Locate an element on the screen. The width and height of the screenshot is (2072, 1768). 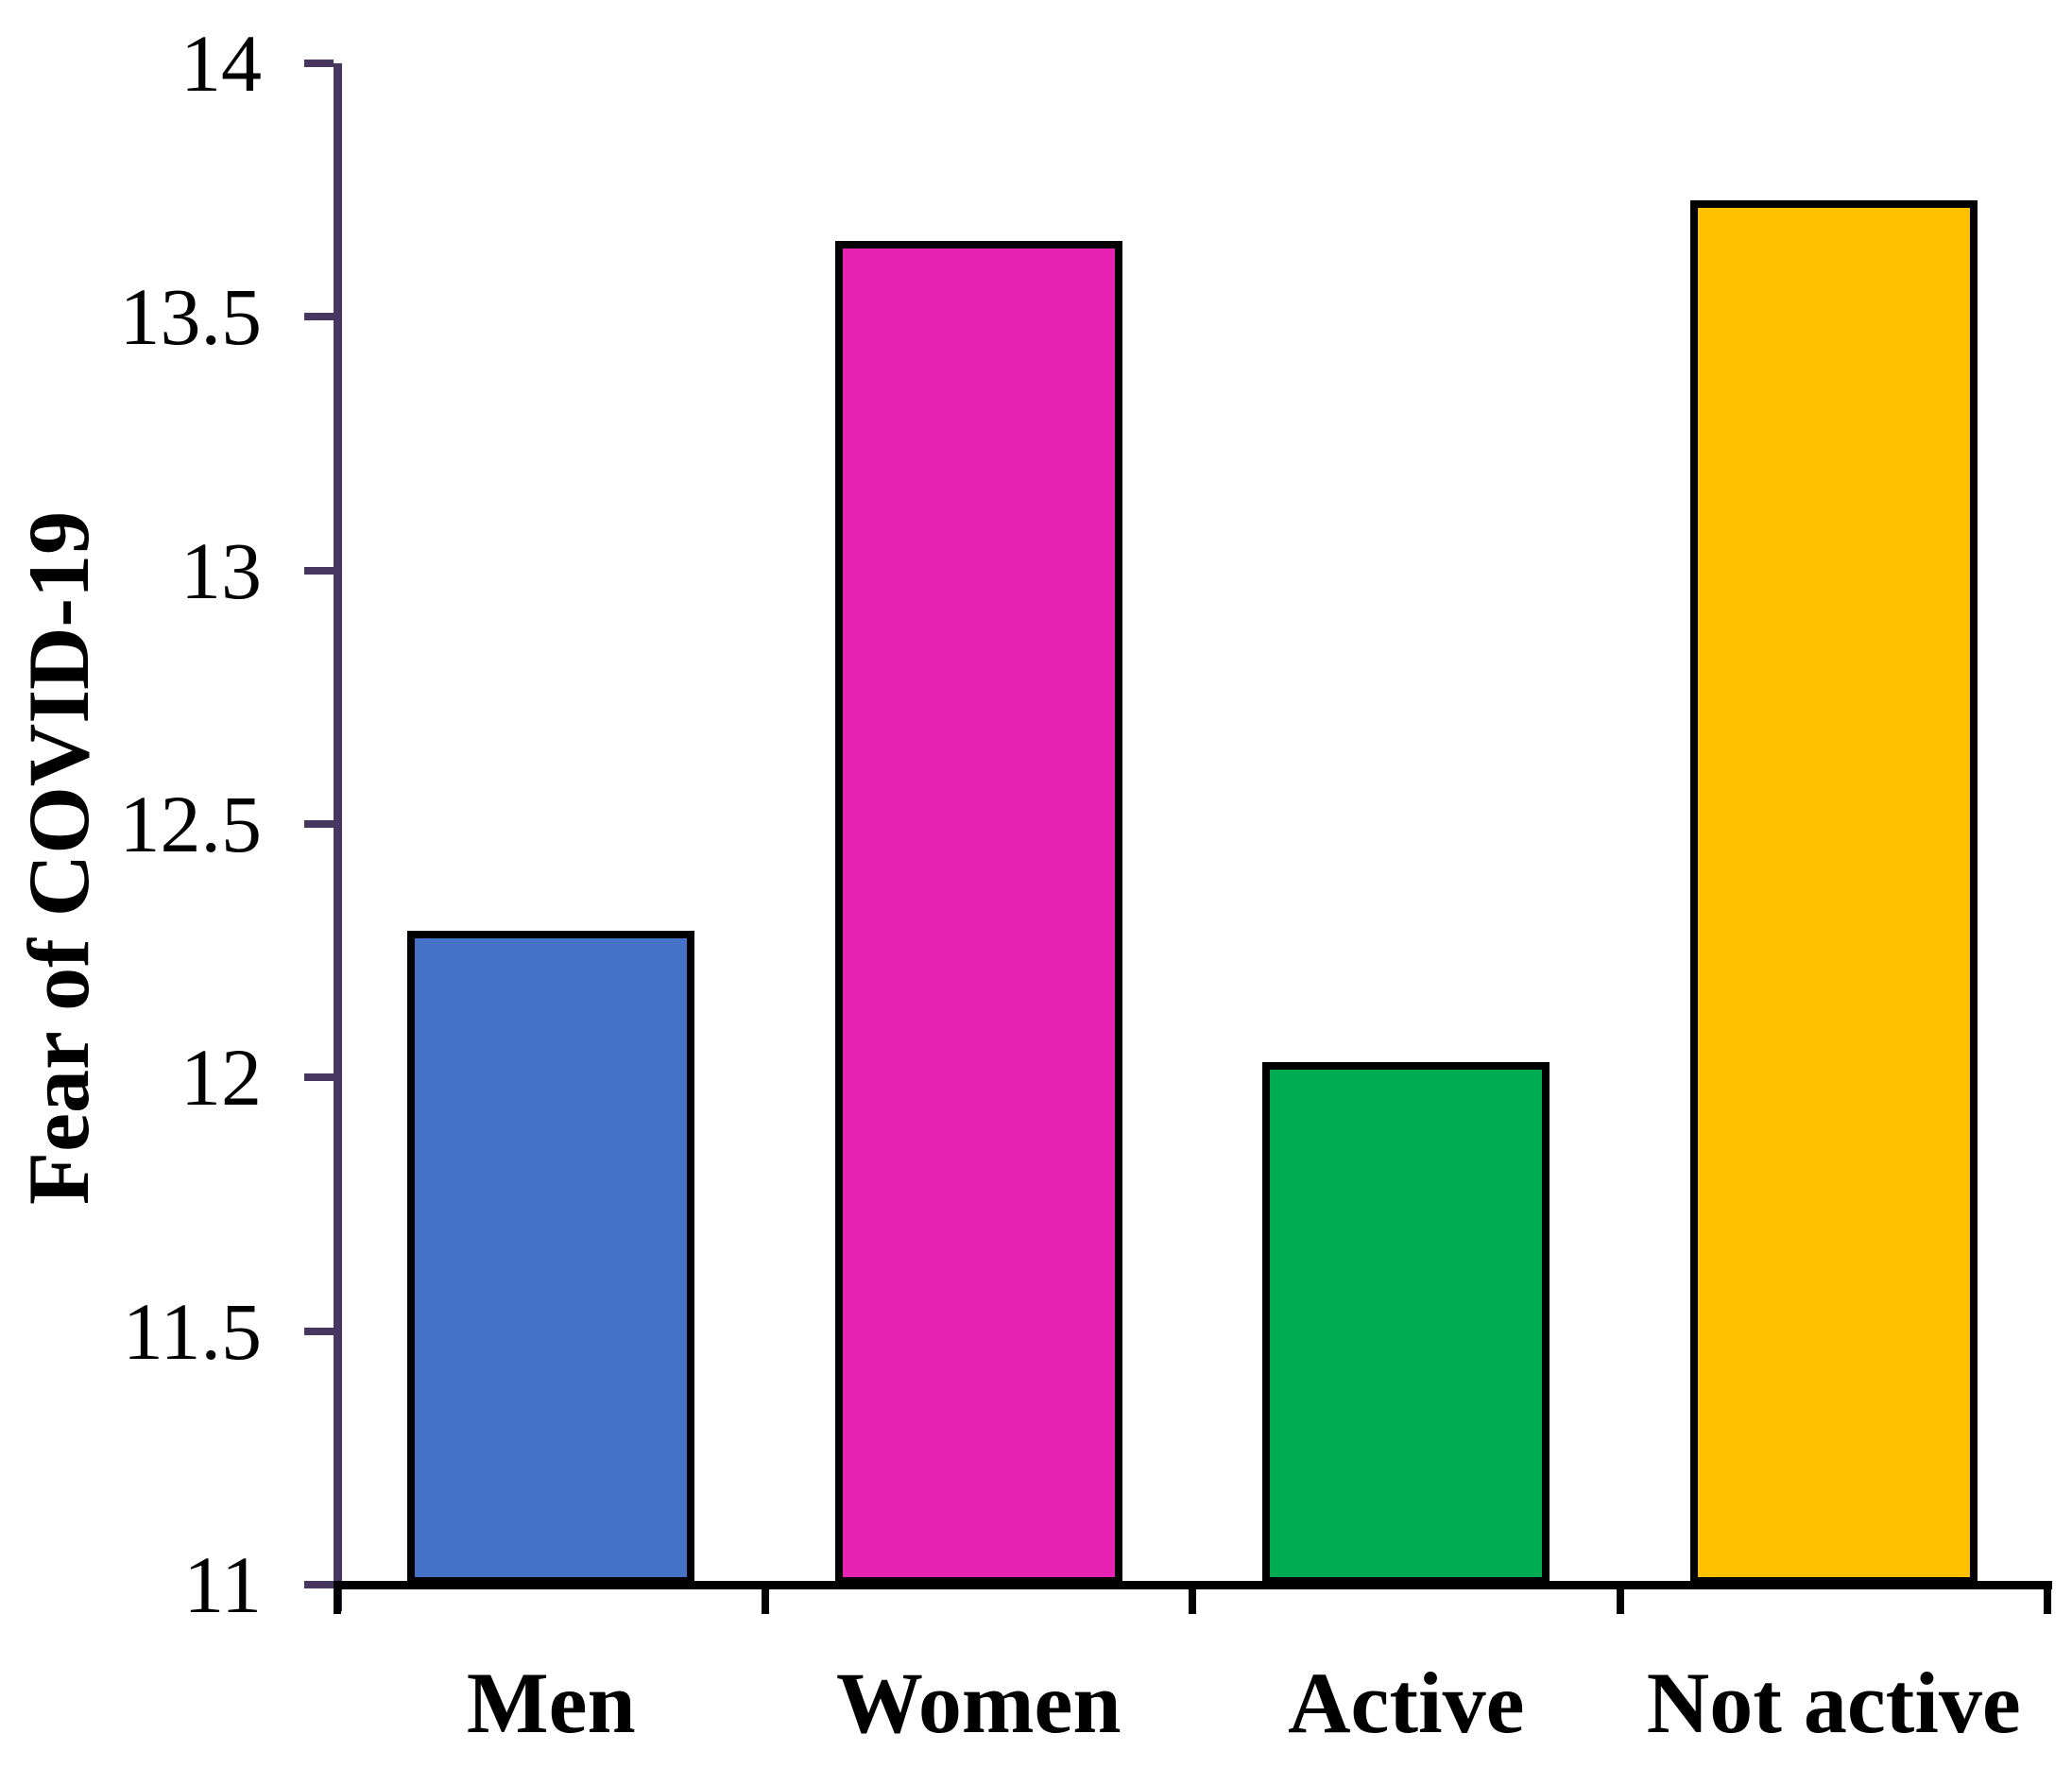
x-category-label-women: Women is located at coordinates (978, 1703).